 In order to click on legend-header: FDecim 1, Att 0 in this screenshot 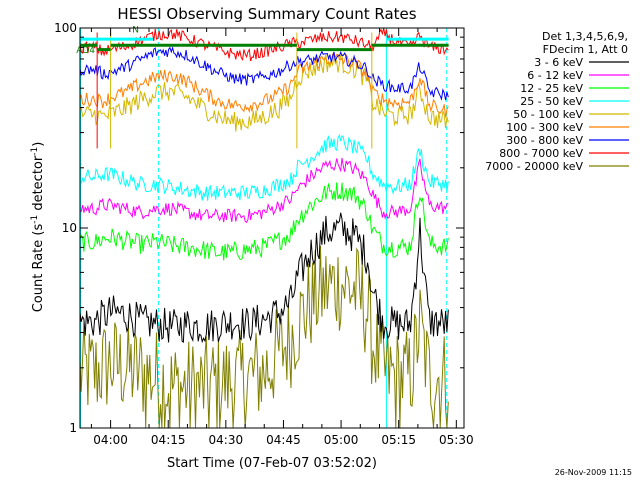, I will do `click(585, 49)`.